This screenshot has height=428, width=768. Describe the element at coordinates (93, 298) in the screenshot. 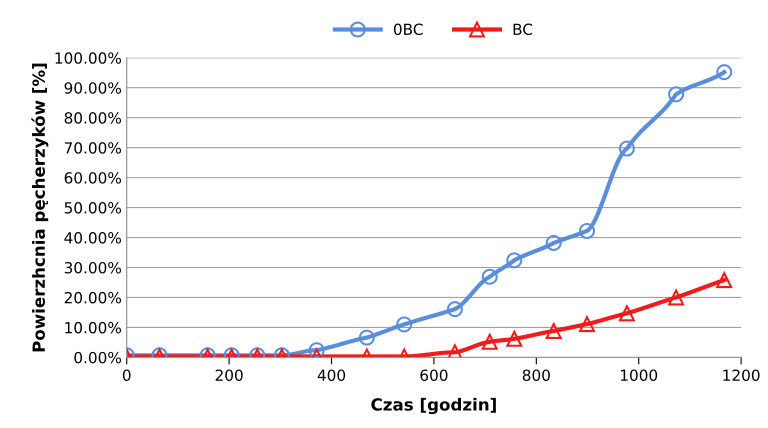

I see `y-tick-label: 20.00%` at that location.